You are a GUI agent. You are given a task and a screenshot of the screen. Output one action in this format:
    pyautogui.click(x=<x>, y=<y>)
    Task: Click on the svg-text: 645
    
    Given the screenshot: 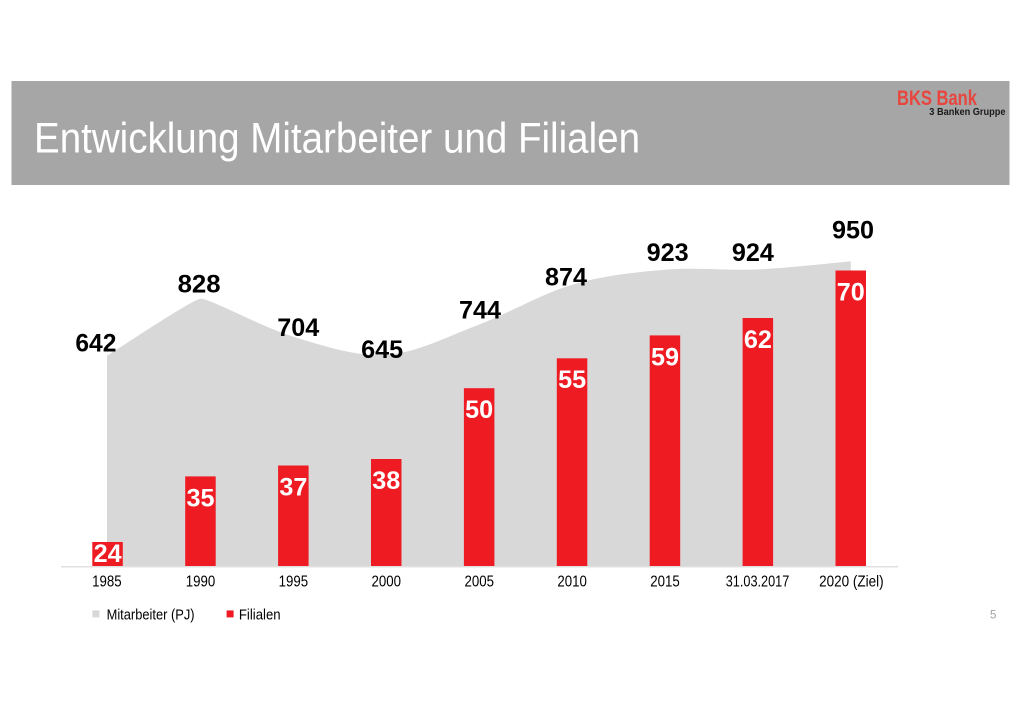 What is the action you would take?
    pyautogui.click(x=382, y=350)
    